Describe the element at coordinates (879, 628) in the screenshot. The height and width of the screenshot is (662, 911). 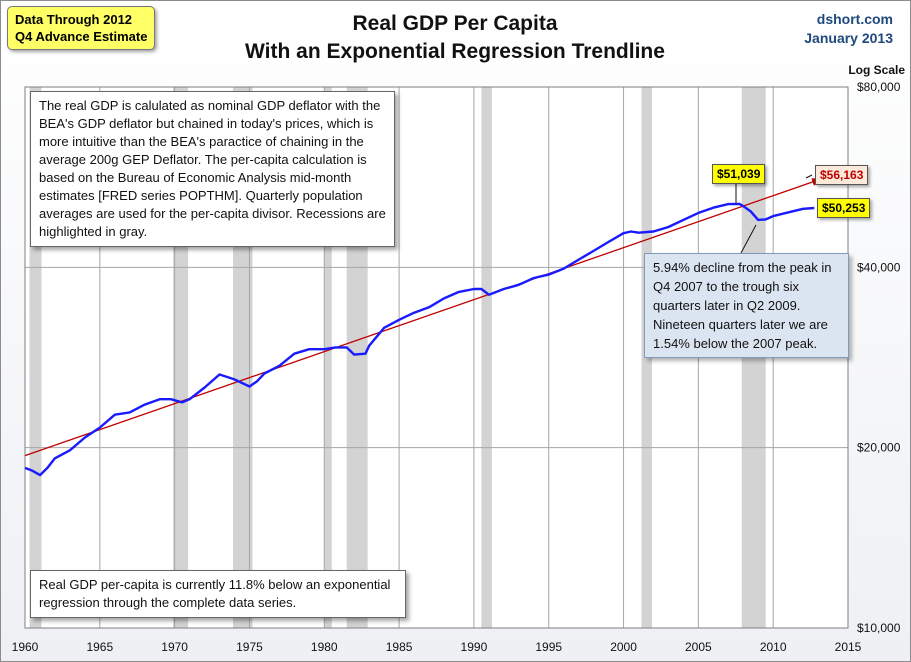
I see `y-tick-label: $10,000` at that location.